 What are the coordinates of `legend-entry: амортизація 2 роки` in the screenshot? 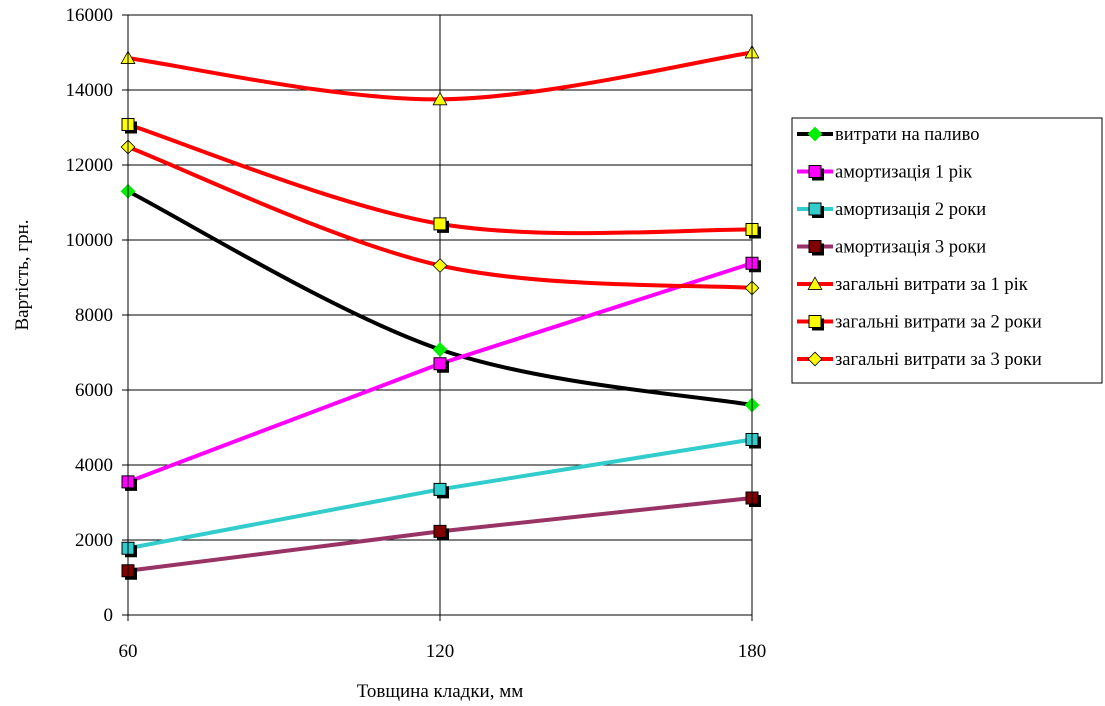 It's located at (891, 210).